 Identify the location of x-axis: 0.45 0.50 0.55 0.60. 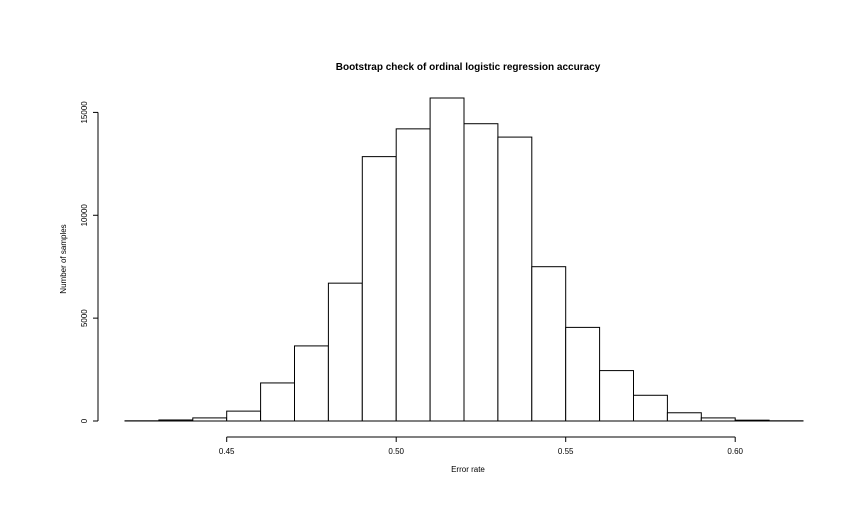
(481, 446).